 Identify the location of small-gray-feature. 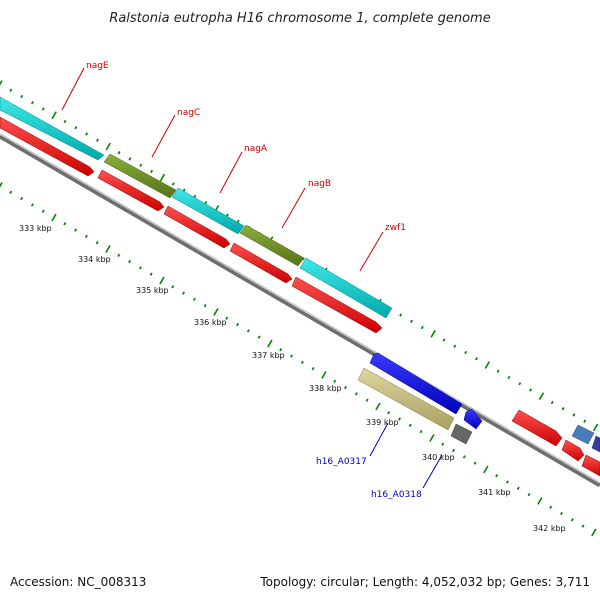
(461, 434).